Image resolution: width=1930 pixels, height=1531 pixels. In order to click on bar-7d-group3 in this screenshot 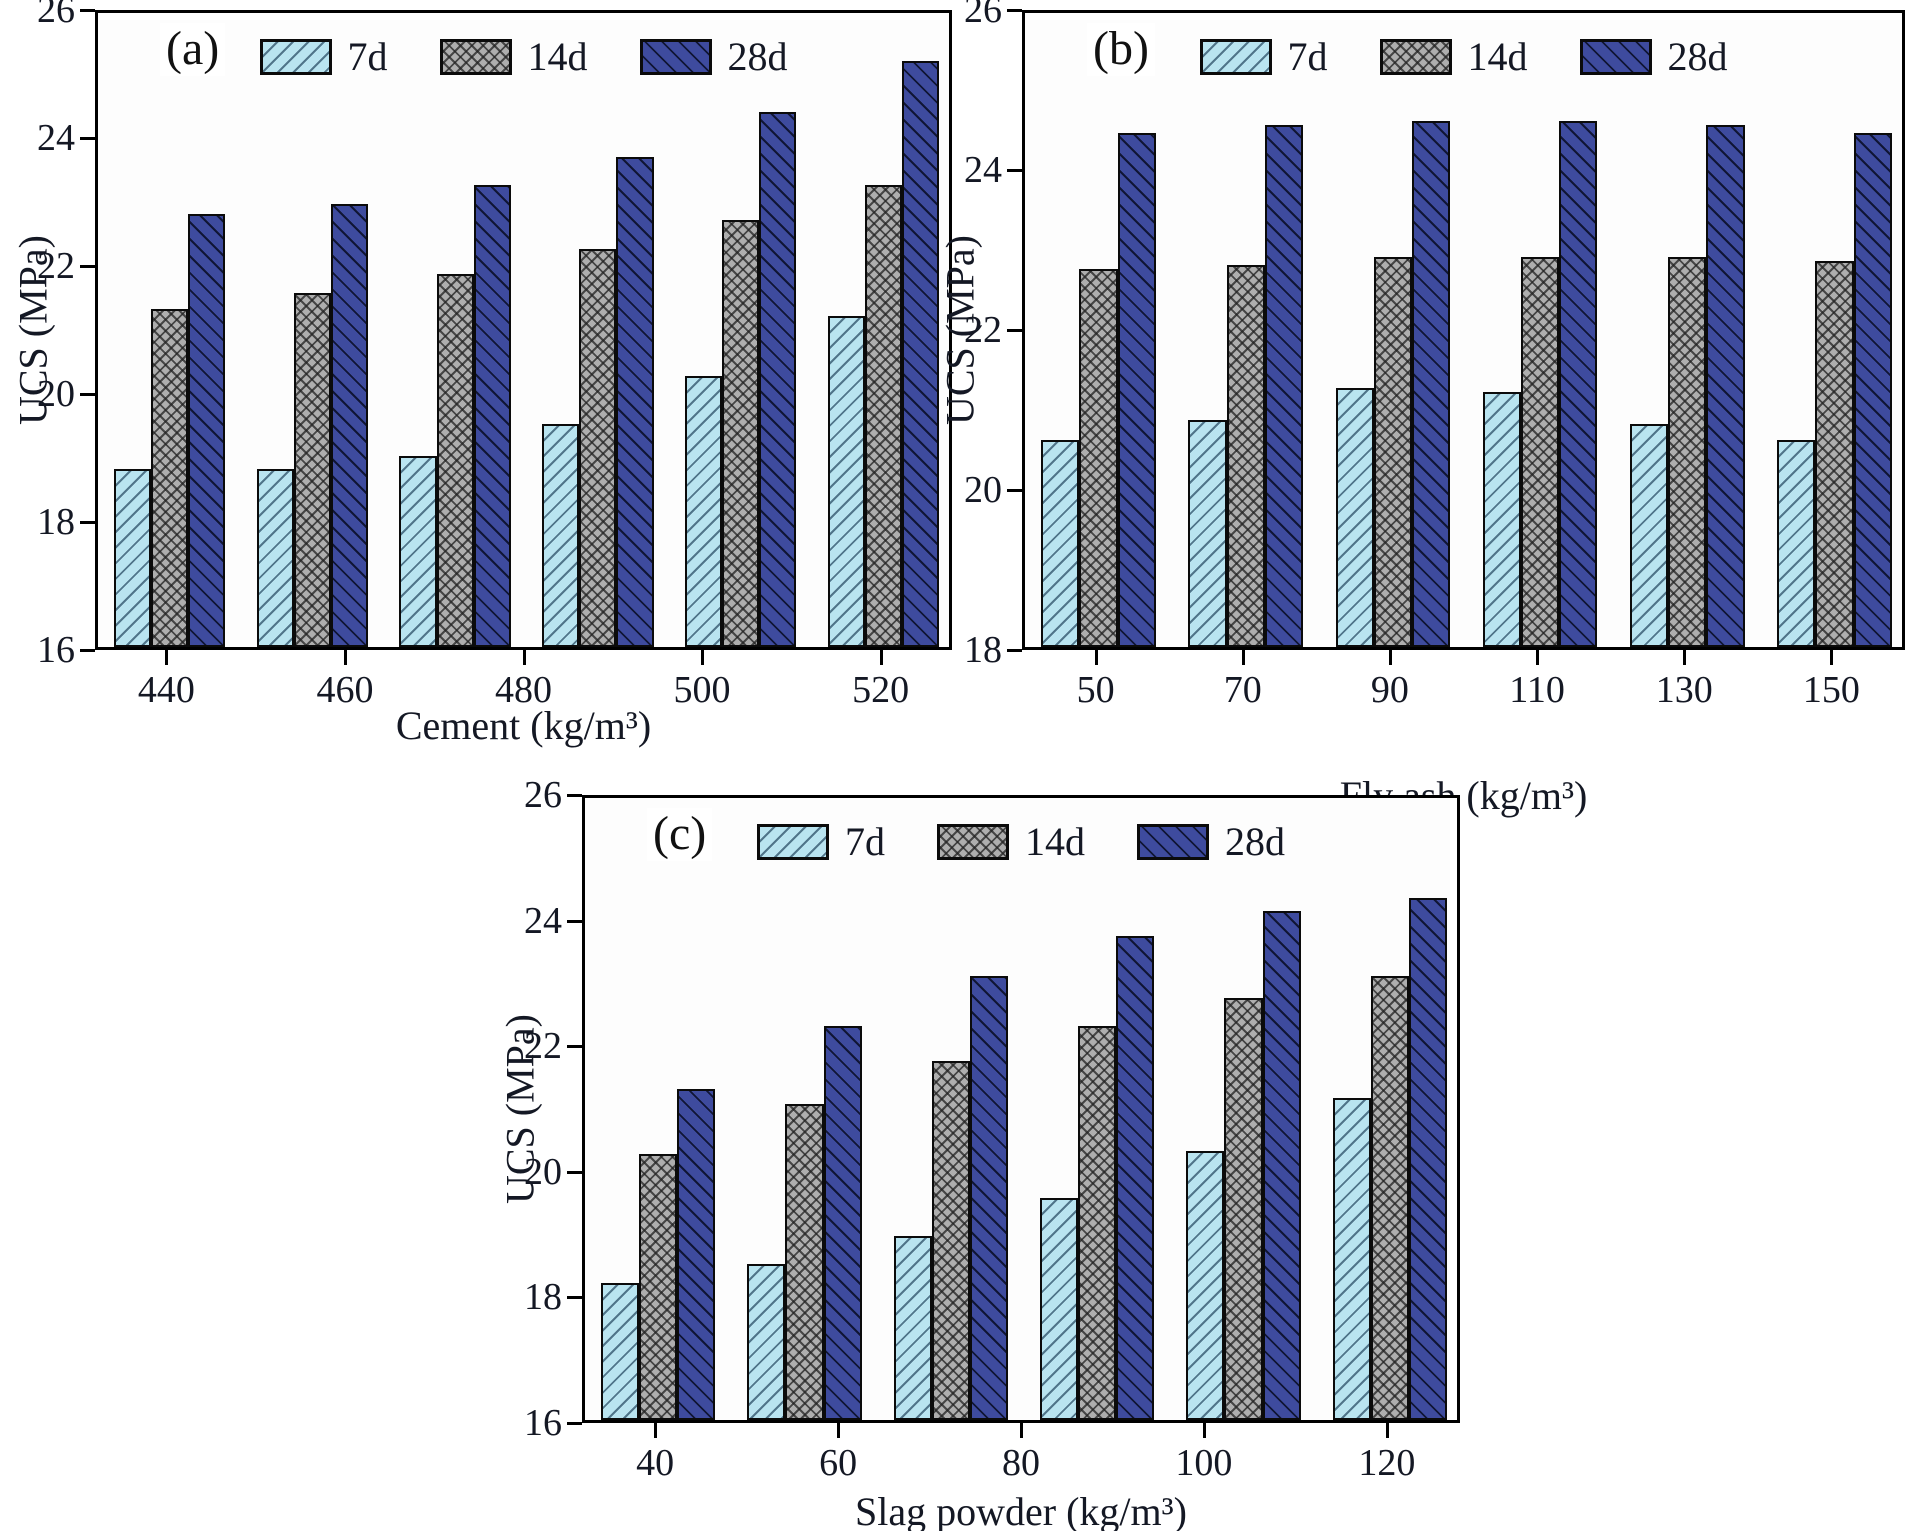, I will do `click(1354, 517)`.